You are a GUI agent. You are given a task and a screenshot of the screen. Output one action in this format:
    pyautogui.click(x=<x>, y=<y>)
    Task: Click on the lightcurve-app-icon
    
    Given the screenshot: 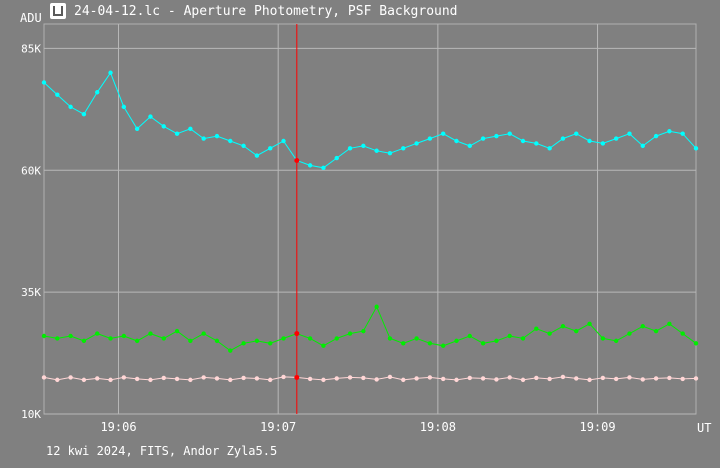 What is the action you would take?
    pyautogui.click(x=58, y=11)
    